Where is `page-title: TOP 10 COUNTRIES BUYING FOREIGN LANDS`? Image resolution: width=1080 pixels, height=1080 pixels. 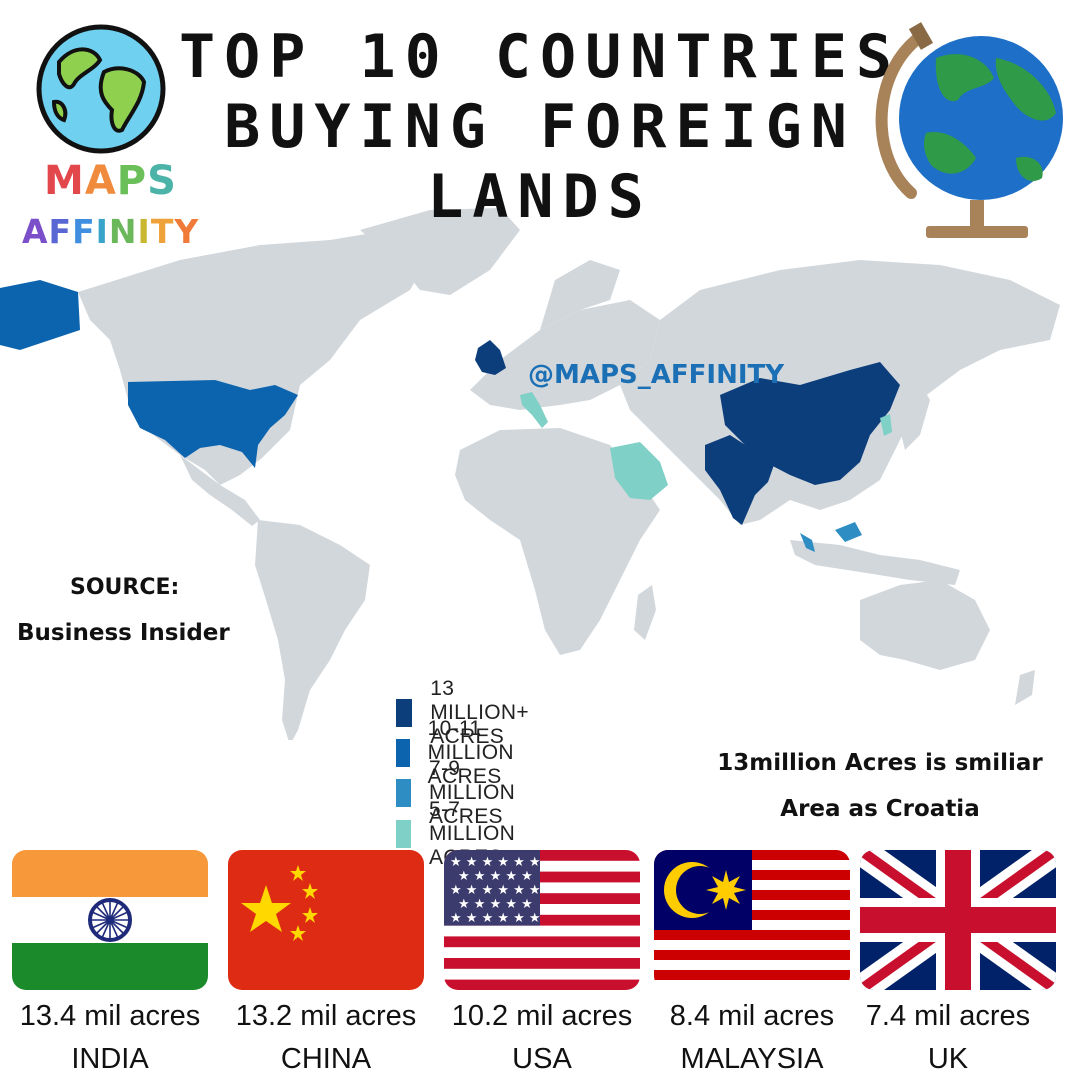
page-title: TOP 10 COUNTRIES BUYING FOREIGN LANDS is located at coordinates (540, 127).